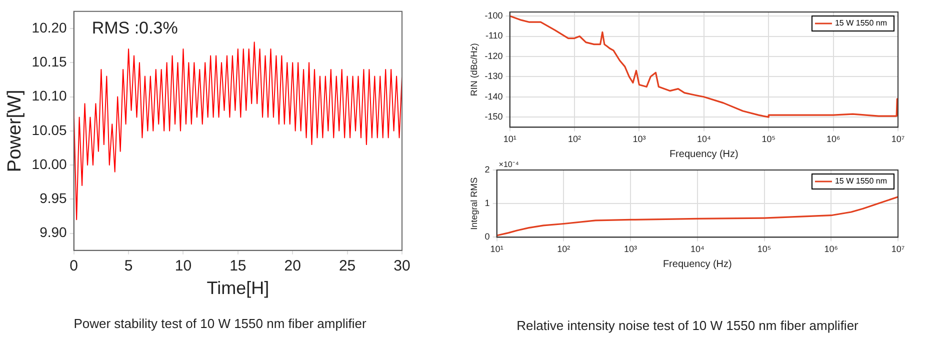 This screenshot has height=353, width=930. Describe the element at coordinates (487, 237) in the screenshot. I see `y-tick-label: 0` at that location.